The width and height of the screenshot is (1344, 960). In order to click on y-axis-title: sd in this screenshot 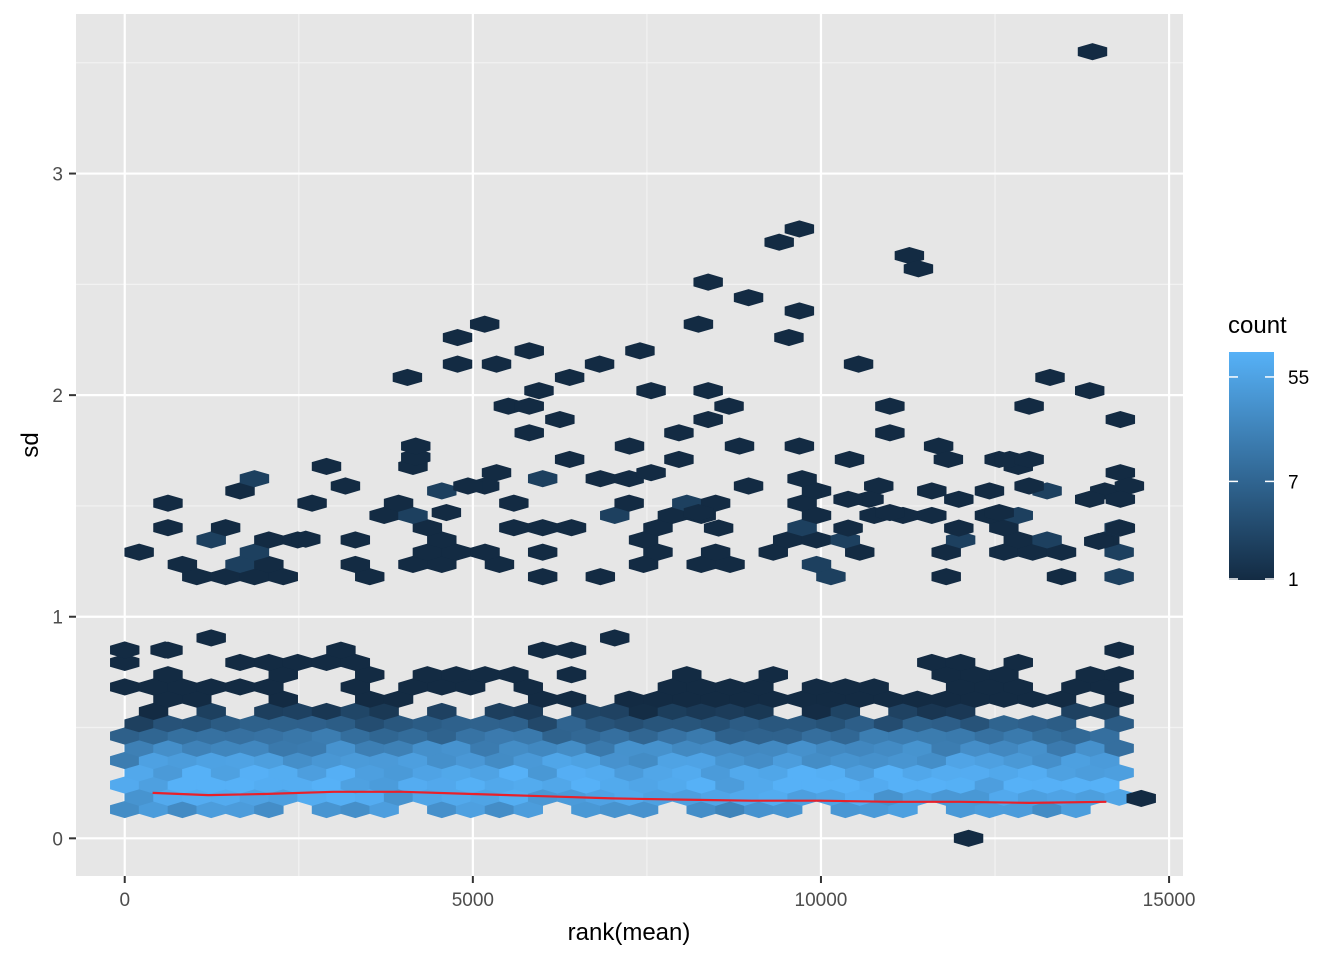, I will do `click(30, 444)`.